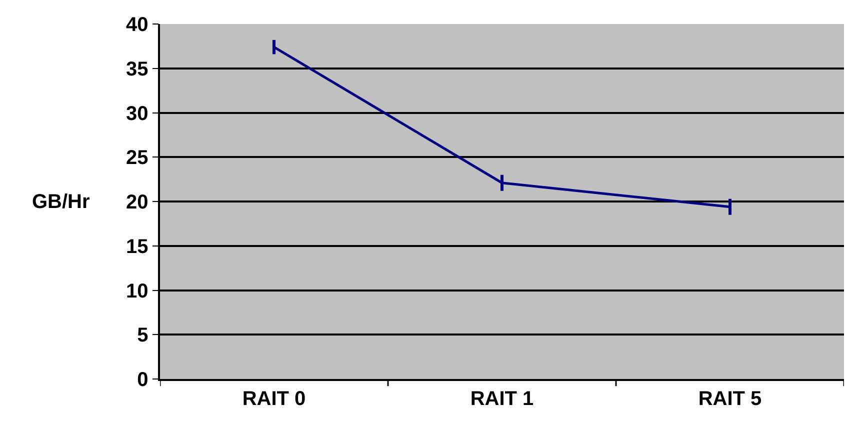  What do you see at coordinates (137, 247) in the screenshot?
I see `y-tick-label: 15` at bounding box center [137, 247].